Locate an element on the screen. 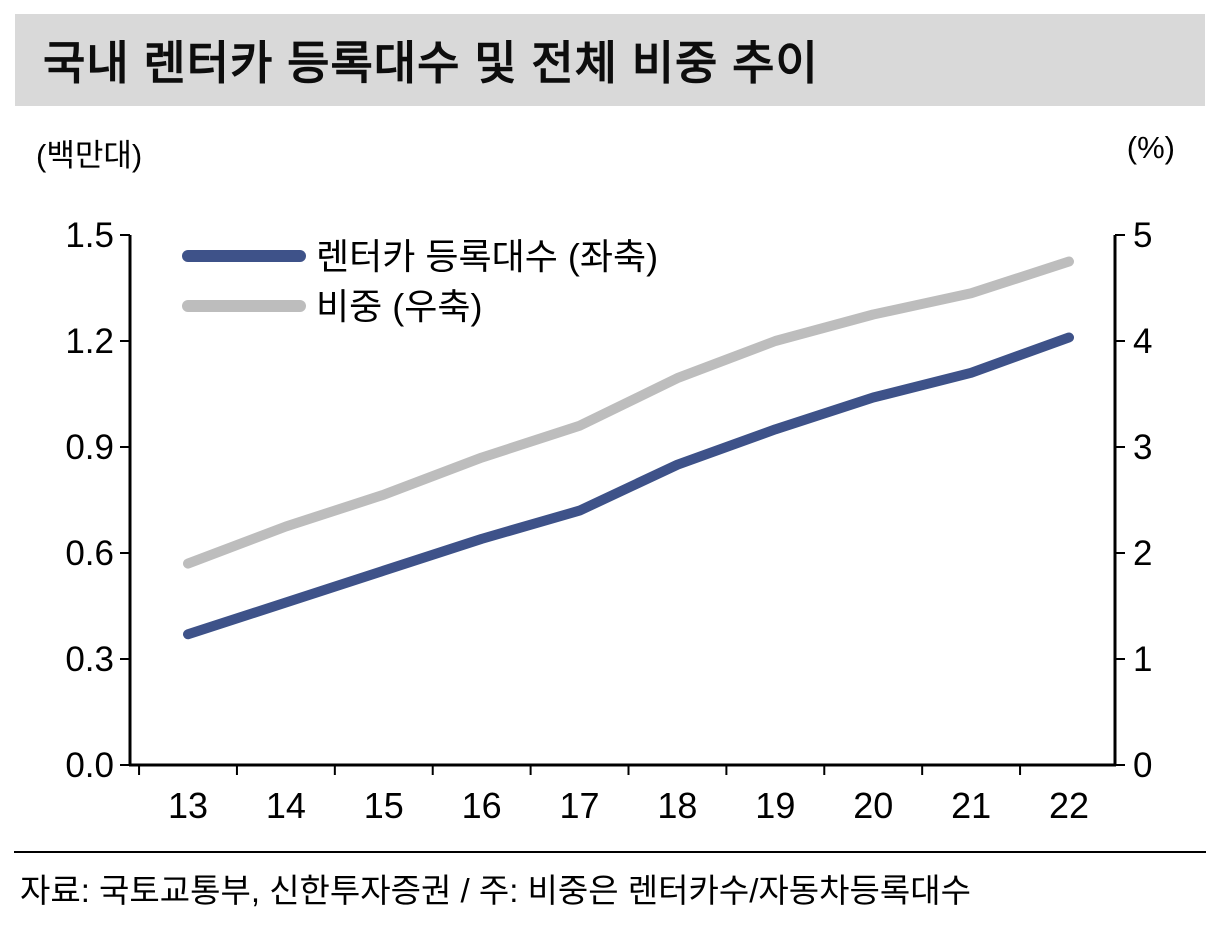  x-axis-tick-label: 15 is located at coordinates (384, 805).